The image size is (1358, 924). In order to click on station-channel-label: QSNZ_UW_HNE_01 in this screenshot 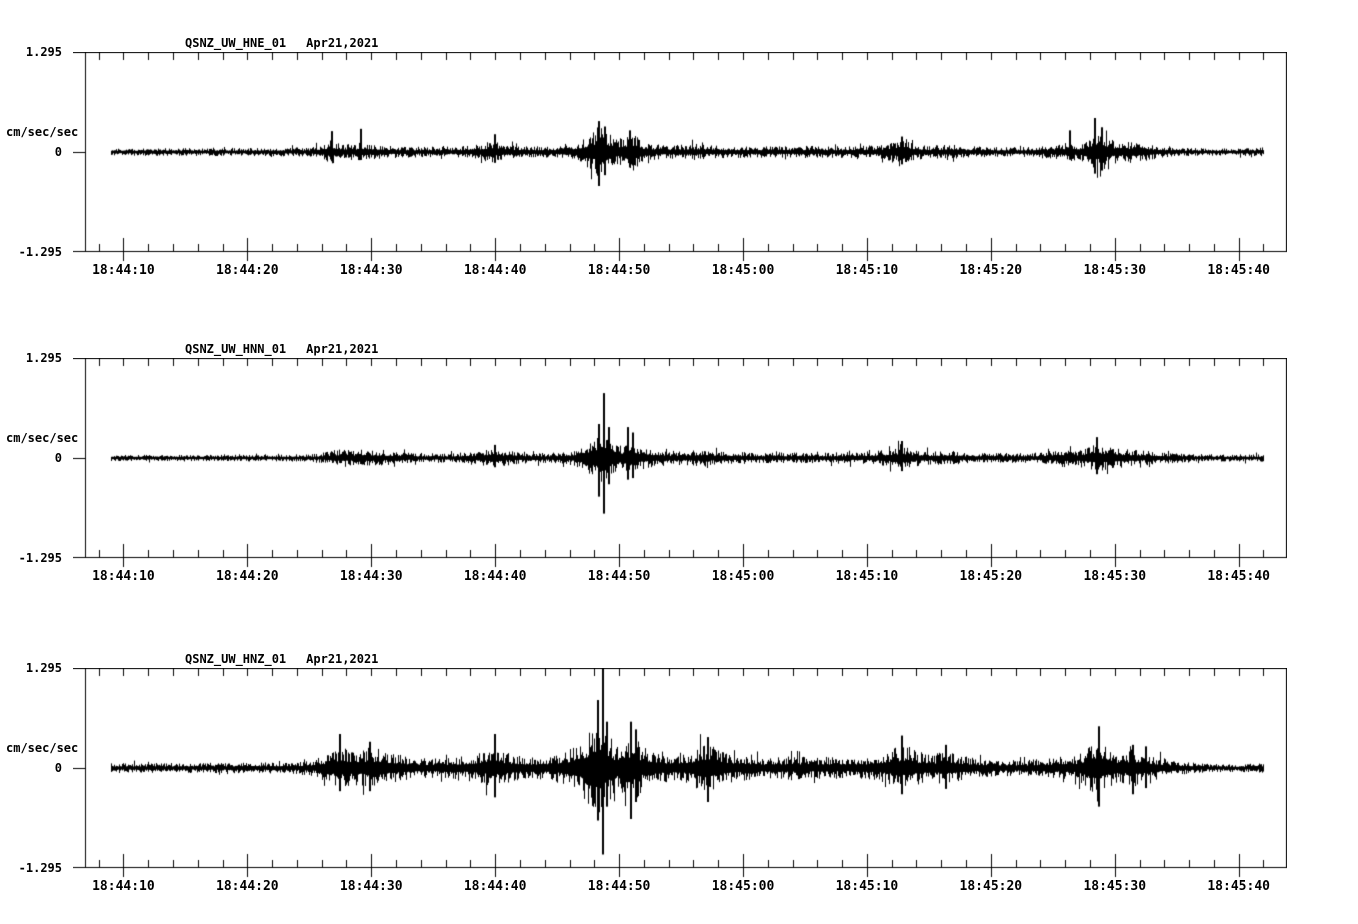, I will do `click(236, 43)`.